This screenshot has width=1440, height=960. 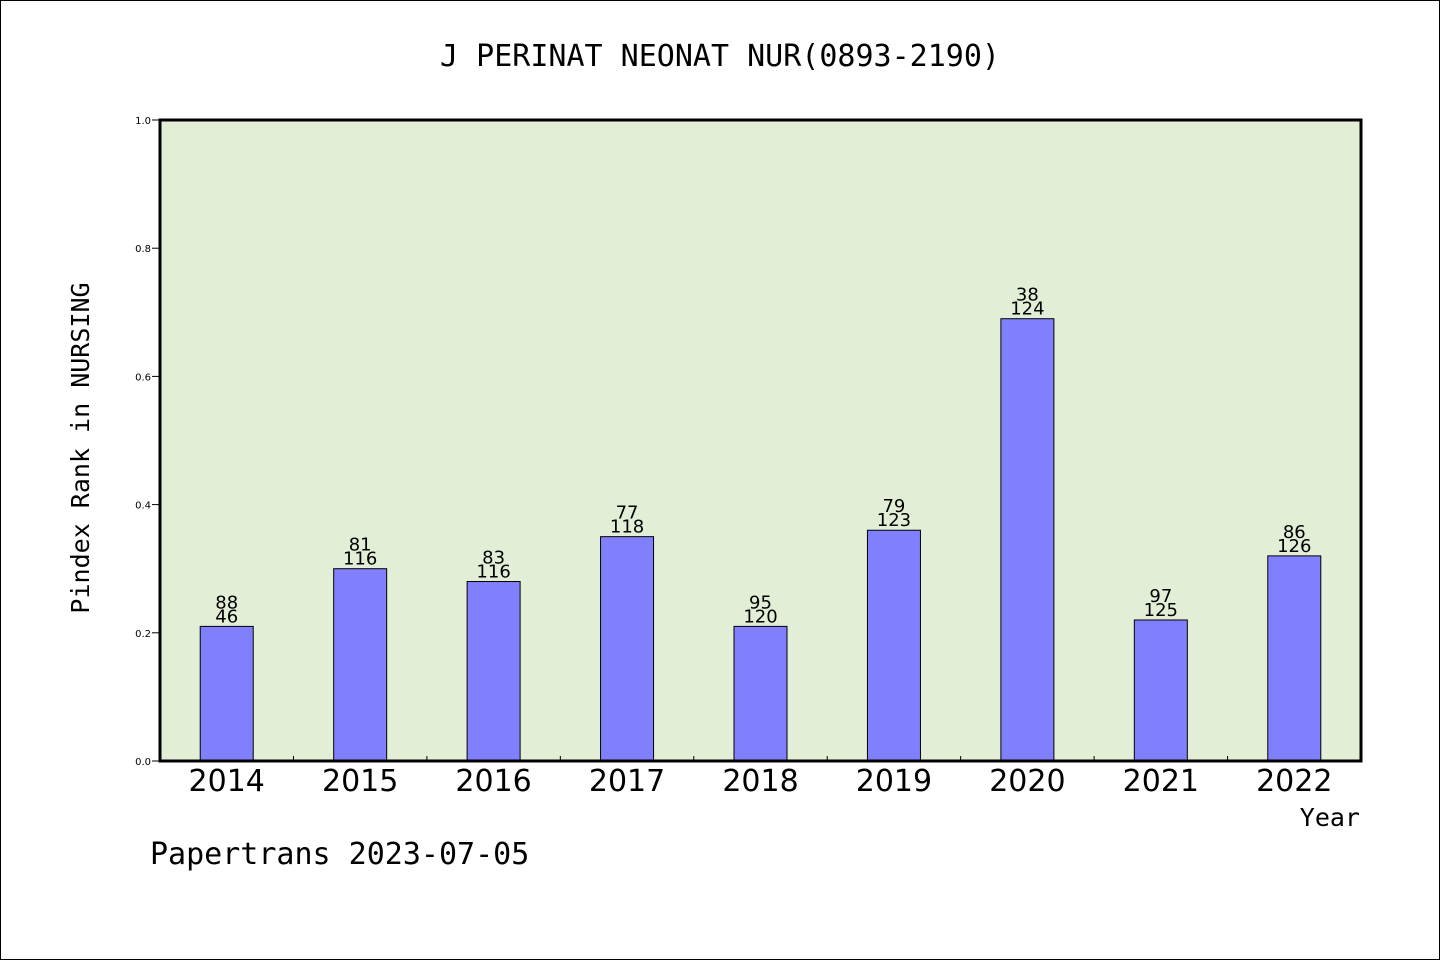 I want to click on bar-2015, so click(x=360, y=665).